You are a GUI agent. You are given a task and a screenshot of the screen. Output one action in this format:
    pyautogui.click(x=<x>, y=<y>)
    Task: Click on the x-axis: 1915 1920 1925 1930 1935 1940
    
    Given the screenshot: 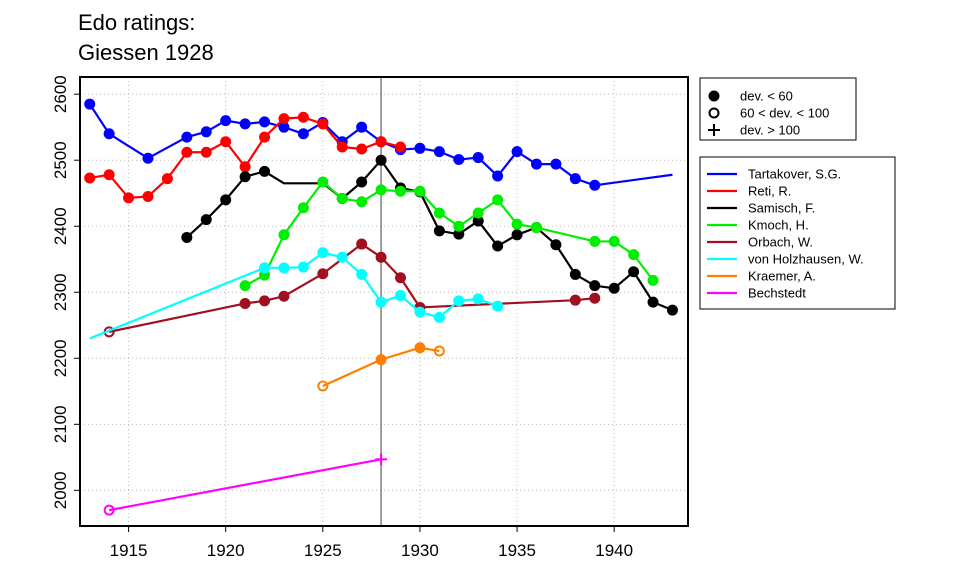 What is the action you would take?
    pyautogui.click(x=371, y=543)
    